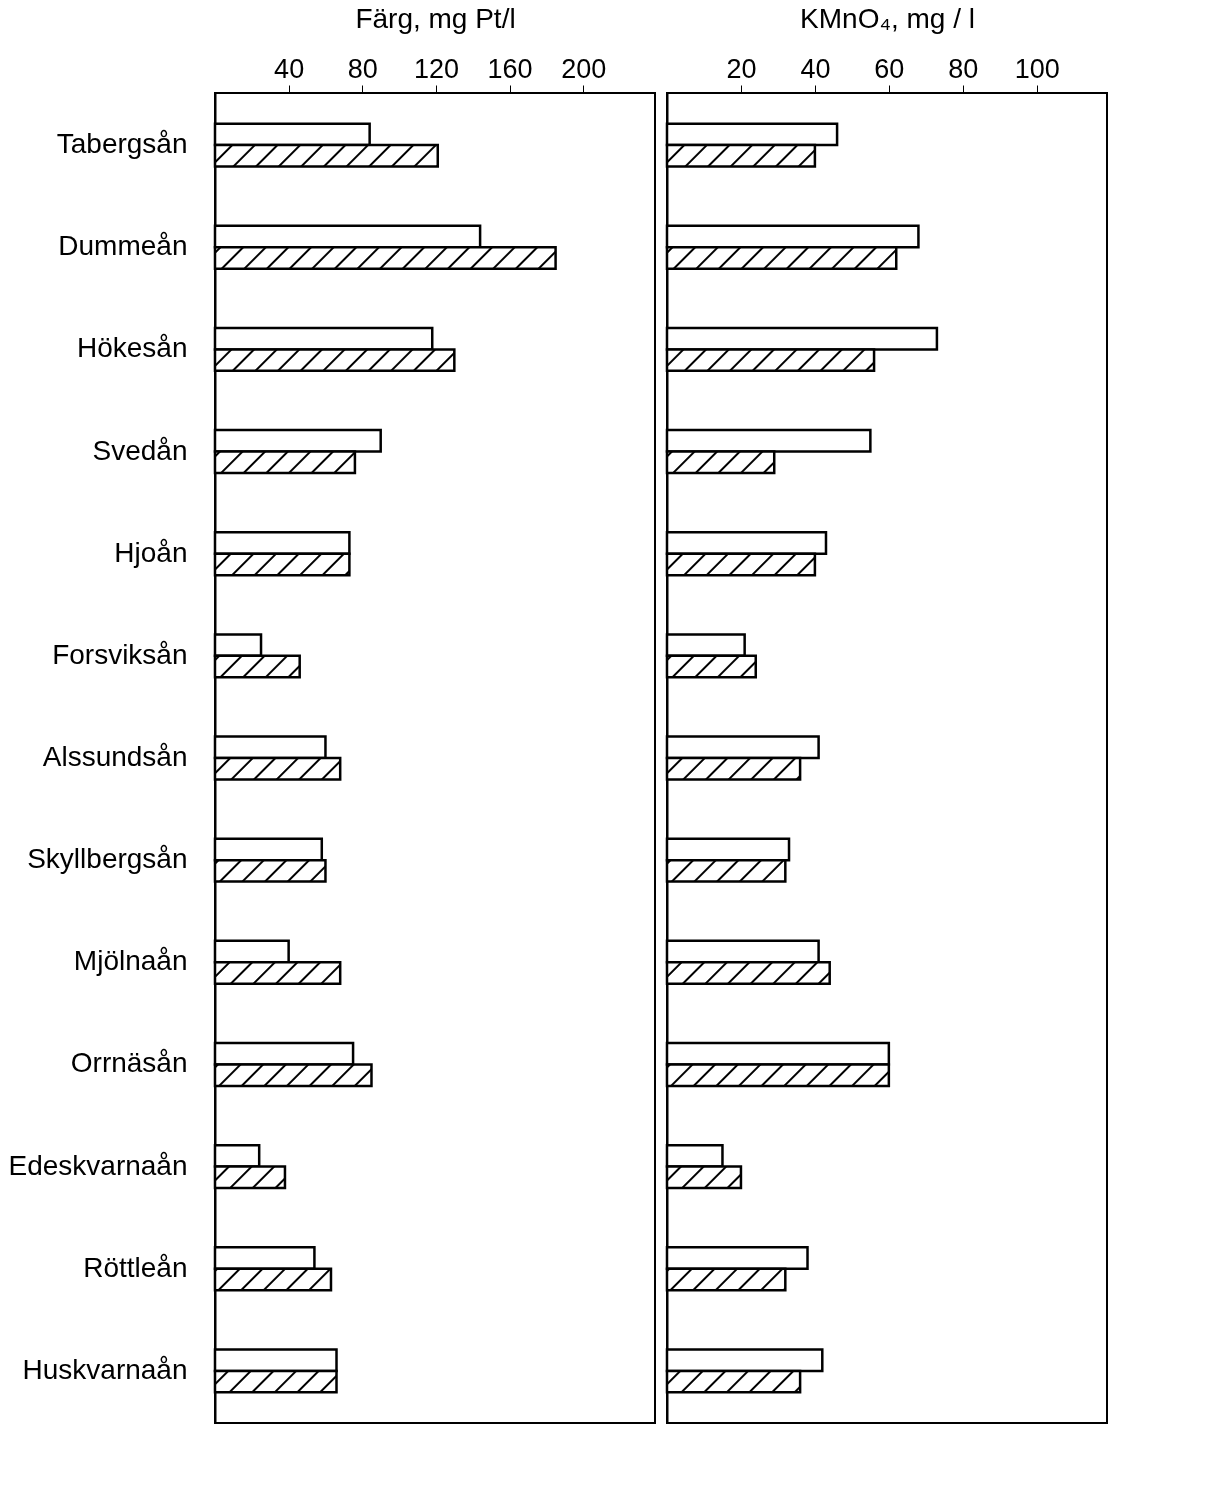 The image size is (1223, 1509). Describe the element at coordinates (135, 1267) in the screenshot. I see `y-tick-label: Röttleån` at that location.